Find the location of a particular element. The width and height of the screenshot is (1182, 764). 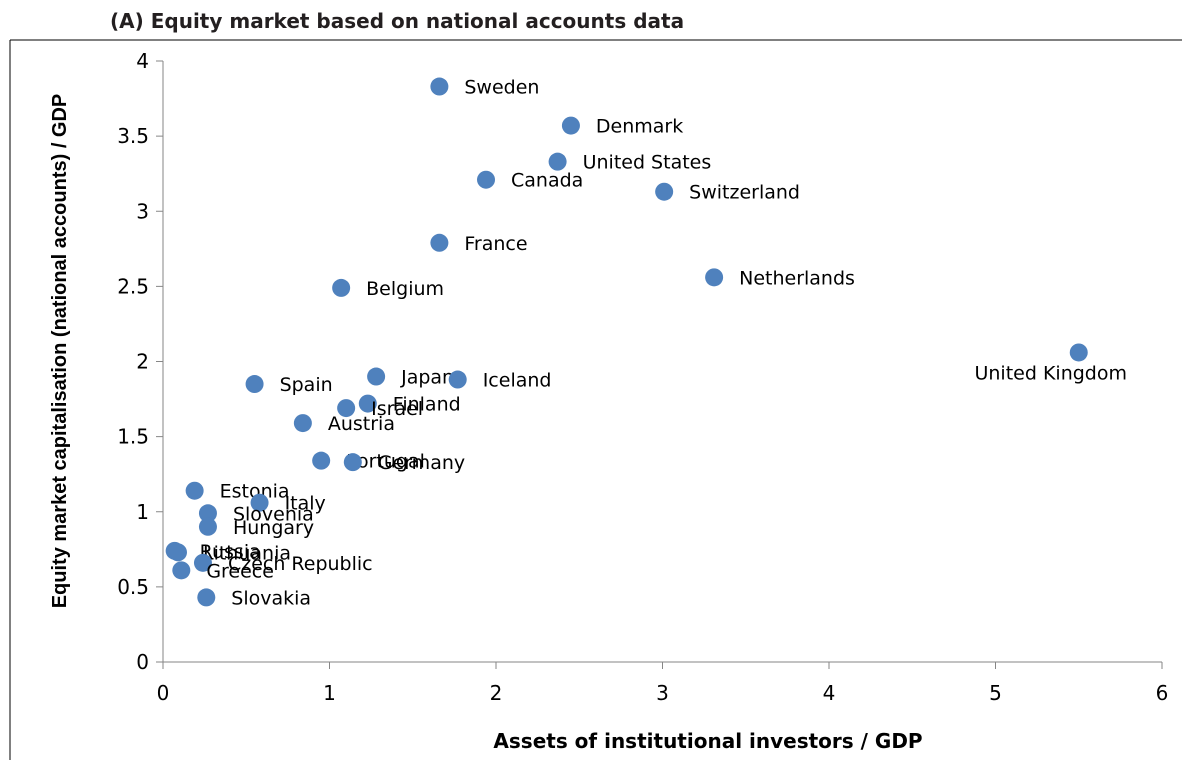

point-label: Slovakia is located at coordinates (271, 598).